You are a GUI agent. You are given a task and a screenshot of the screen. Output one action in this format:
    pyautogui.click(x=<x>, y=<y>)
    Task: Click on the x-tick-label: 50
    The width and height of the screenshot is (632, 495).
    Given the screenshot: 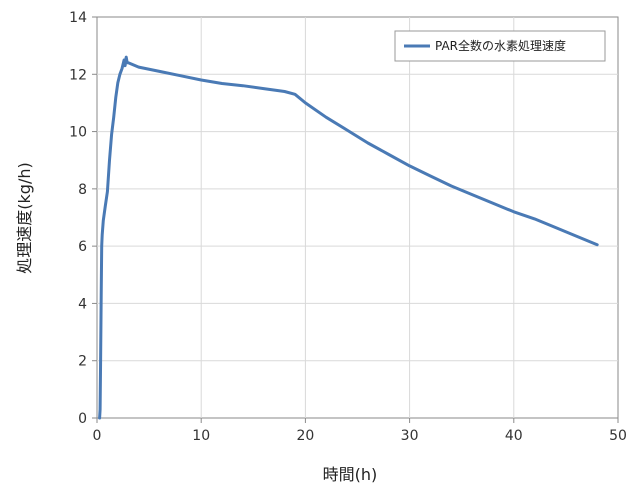 What is the action you would take?
    pyautogui.click(x=618, y=436)
    